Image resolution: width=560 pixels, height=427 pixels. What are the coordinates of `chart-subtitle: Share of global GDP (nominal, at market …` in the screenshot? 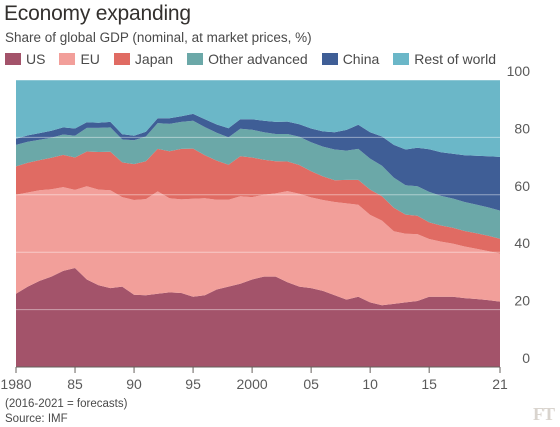 It's located at (158, 37).